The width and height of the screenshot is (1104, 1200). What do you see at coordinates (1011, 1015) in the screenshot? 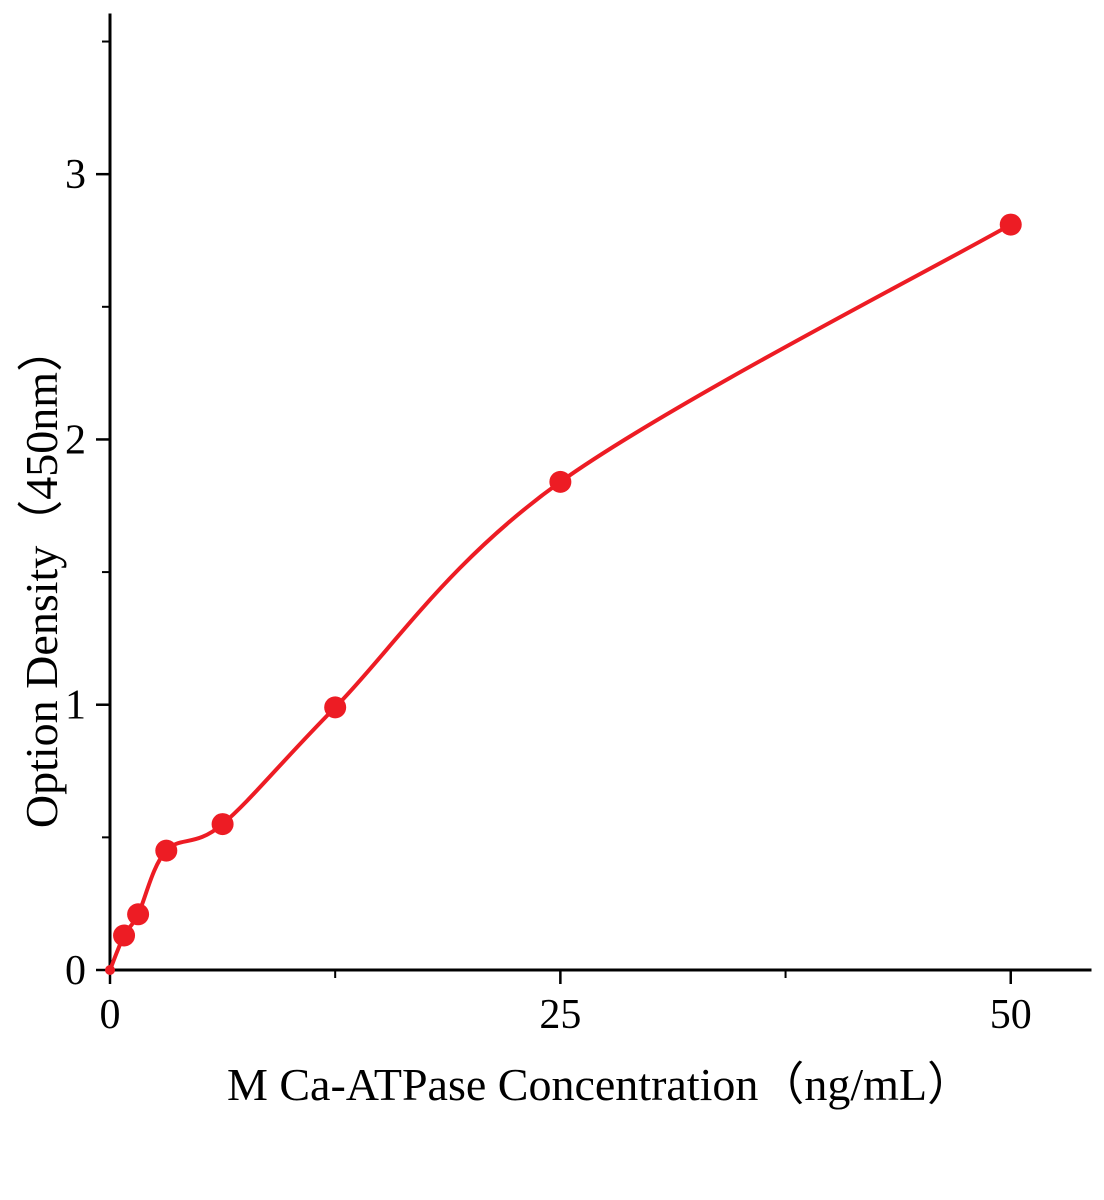
I see `x-tick-label: 50` at bounding box center [1011, 1015].